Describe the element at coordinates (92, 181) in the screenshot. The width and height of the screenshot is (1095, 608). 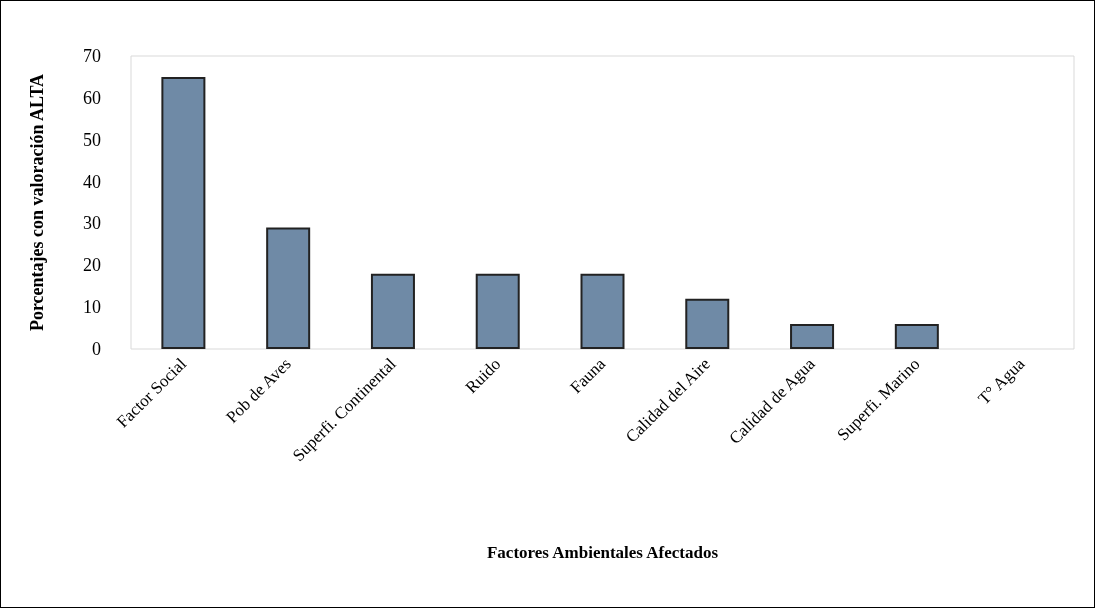
I see `y-tick-label: 40` at that location.